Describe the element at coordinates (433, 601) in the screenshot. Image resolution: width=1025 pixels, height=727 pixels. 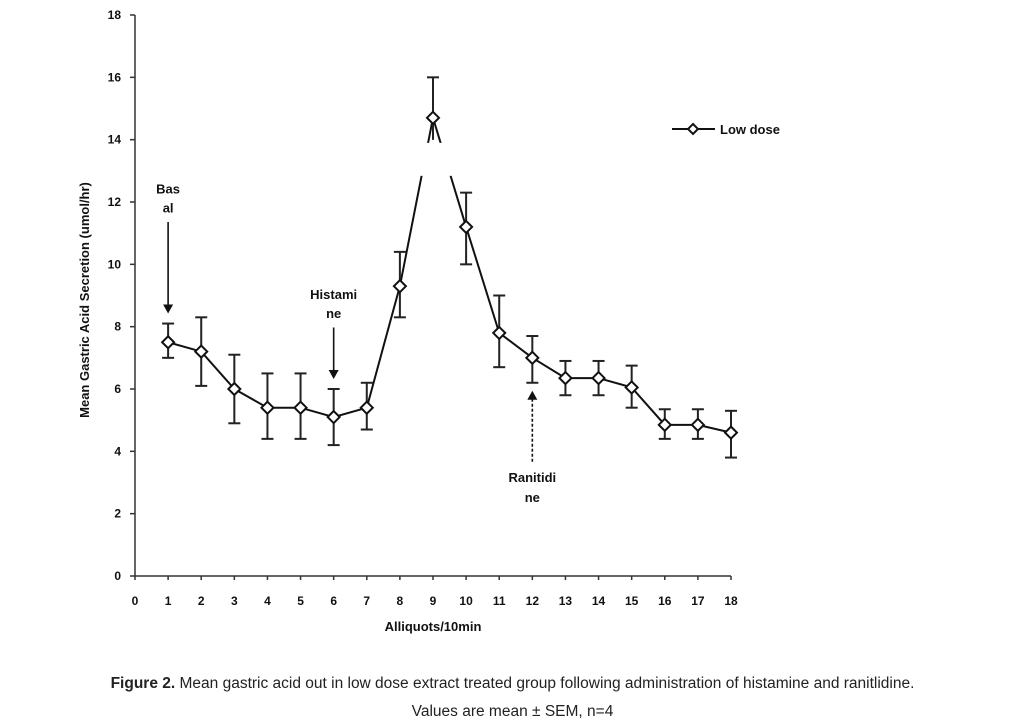
I see `x-tick-label: 9` at that location.